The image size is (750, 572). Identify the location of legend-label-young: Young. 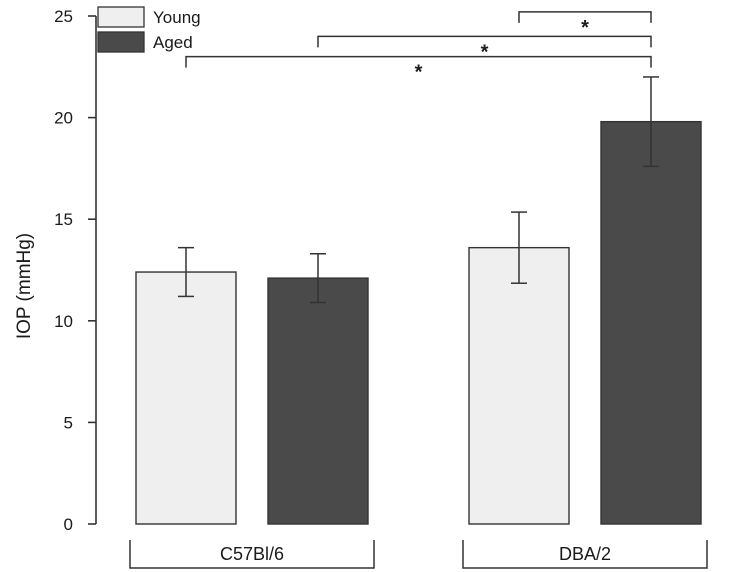
(177, 17).